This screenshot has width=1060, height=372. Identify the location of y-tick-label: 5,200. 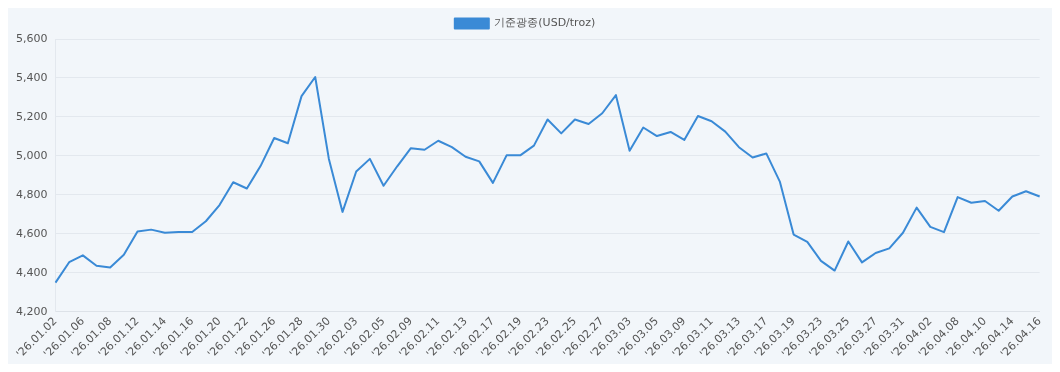
(31, 116).